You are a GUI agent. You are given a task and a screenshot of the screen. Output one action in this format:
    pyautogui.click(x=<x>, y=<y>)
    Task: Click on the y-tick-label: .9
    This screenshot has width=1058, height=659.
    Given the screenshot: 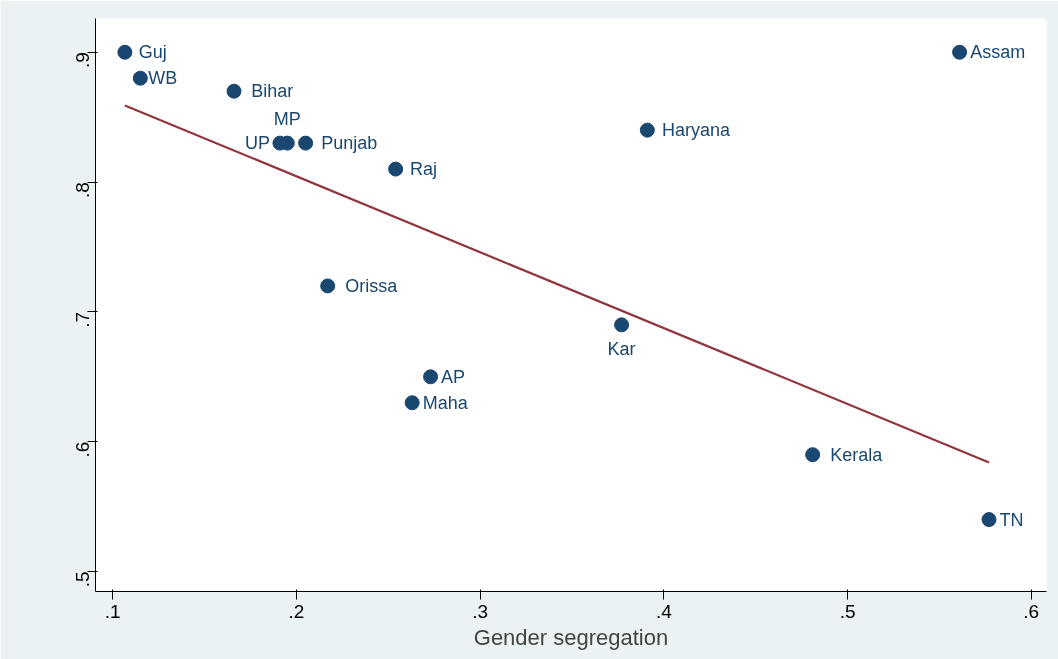 What is the action you would take?
    pyautogui.click(x=82, y=60)
    